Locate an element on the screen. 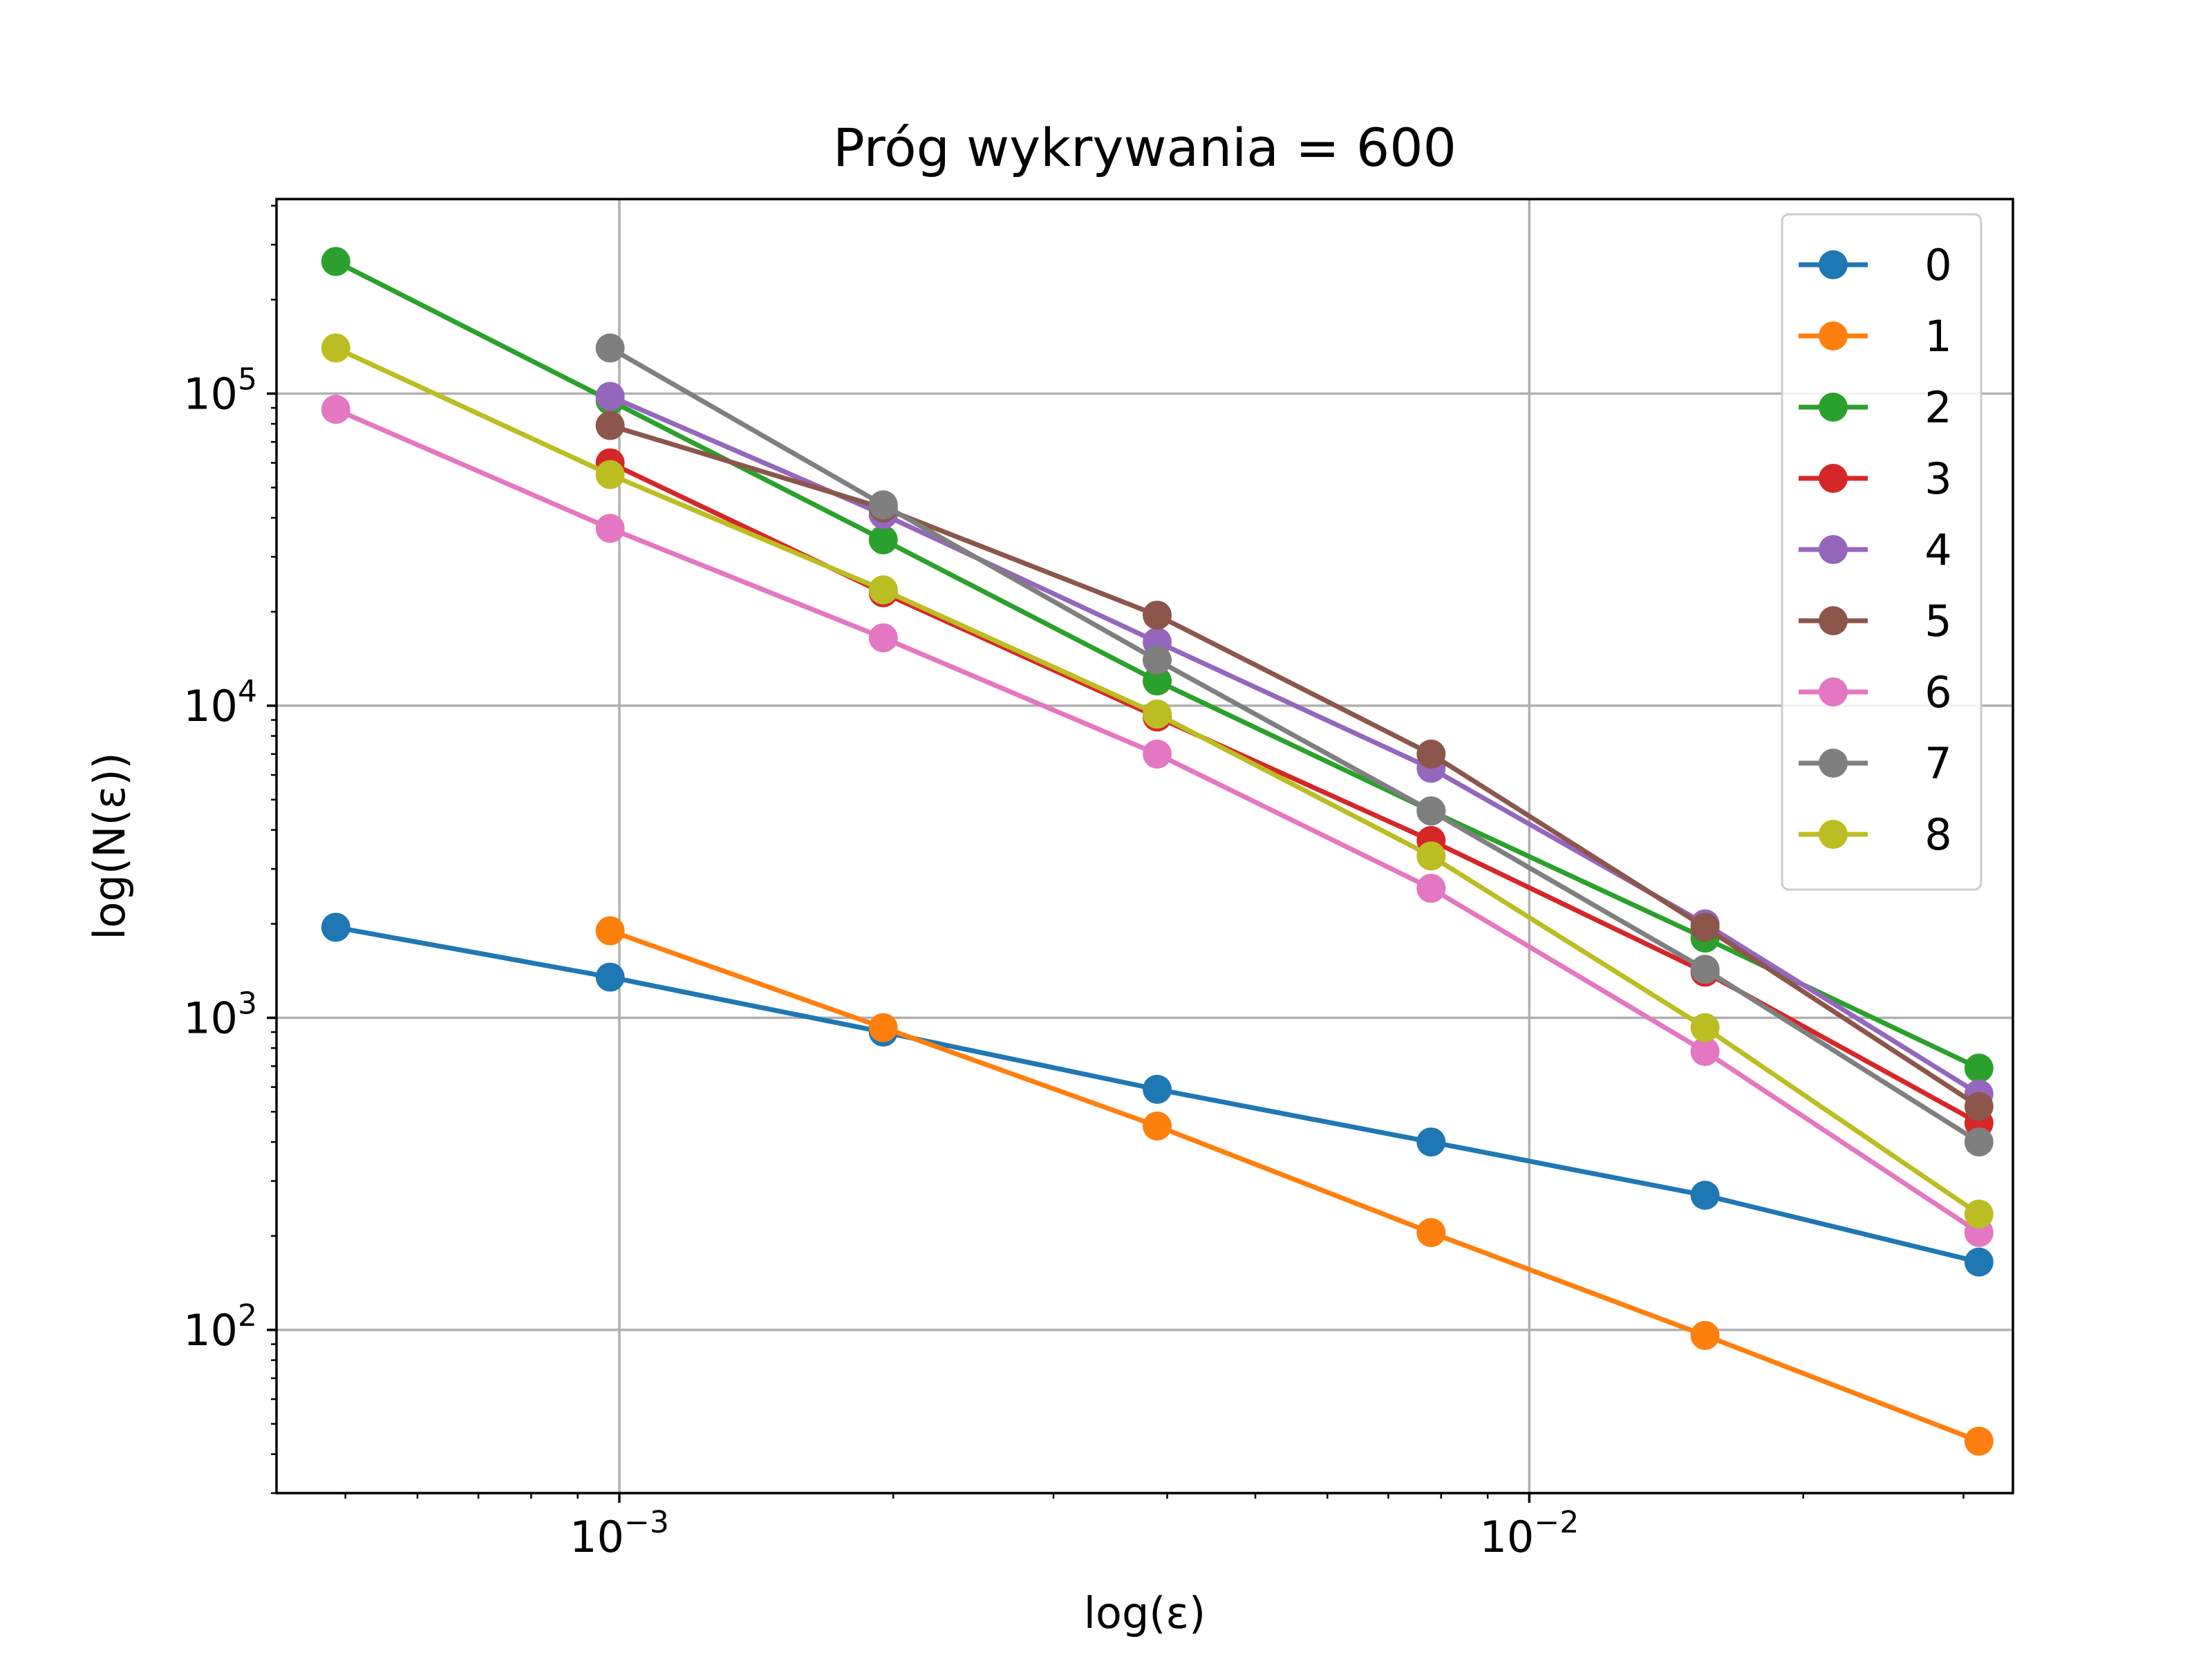 The width and height of the screenshot is (2212, 1659). legend-item: 3 is located at coordinates (1876, 479).